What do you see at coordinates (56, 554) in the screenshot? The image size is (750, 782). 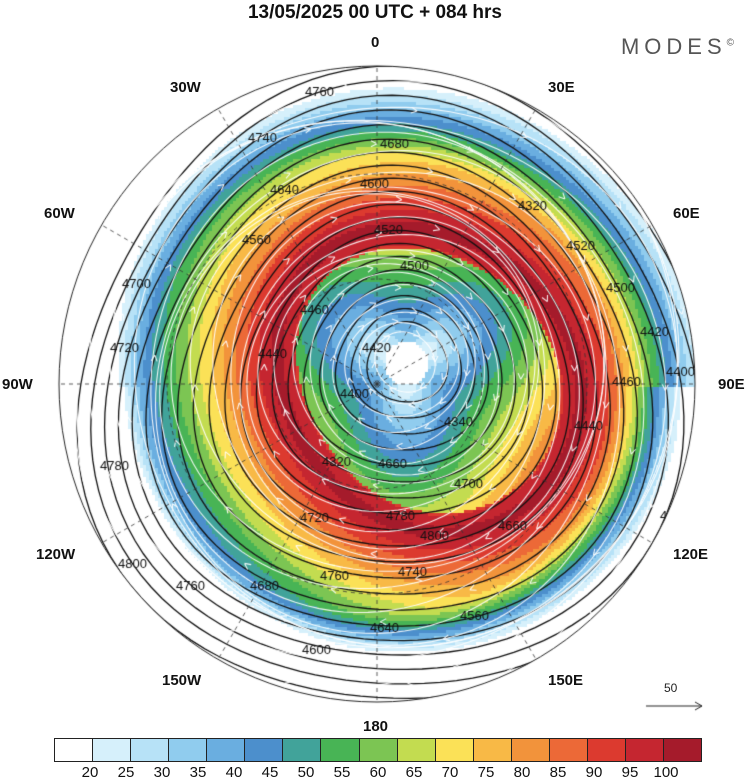 I see `lon-label-120w: 120W` at bounding box center [56, 554].